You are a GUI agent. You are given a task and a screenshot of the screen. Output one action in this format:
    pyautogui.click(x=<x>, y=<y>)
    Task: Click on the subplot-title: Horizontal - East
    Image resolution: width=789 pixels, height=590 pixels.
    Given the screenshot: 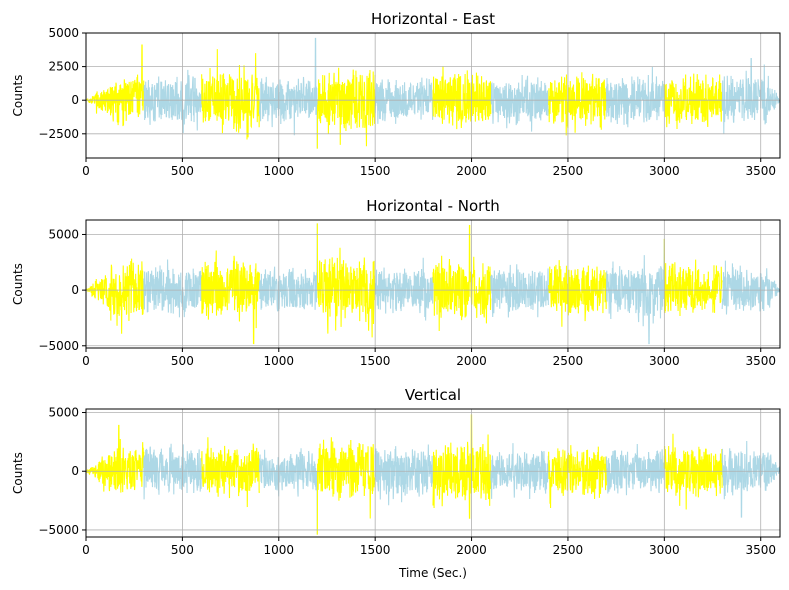 What is the action you would take?
    pyautogui.click(x=433, y=19)
    